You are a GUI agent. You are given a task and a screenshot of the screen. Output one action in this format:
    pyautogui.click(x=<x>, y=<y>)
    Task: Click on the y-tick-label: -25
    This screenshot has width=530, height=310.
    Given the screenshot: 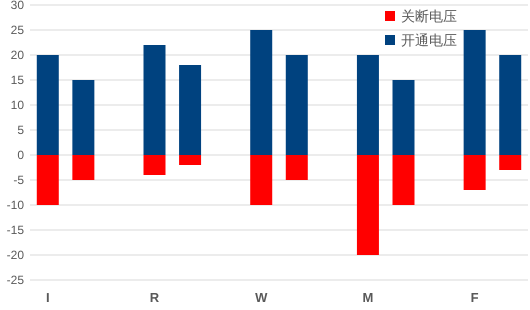 What is the action you would take?
    pyautogui.click(x=15, y=280)
    